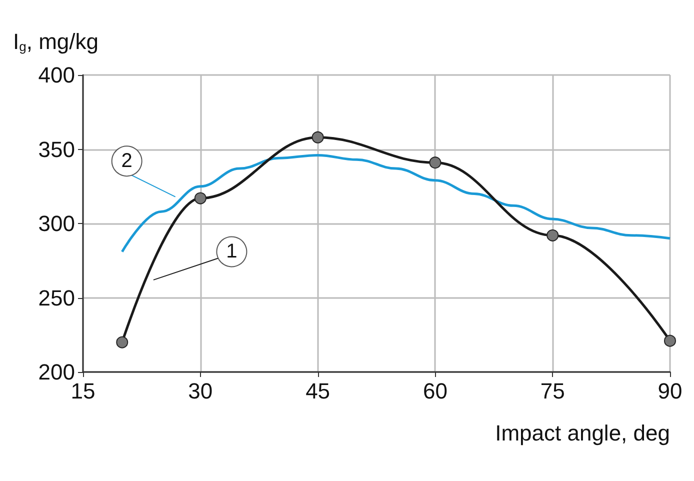 This screenshot has width=694, height=481. I want to click on x-tick-label: 90, so click(670, 391).